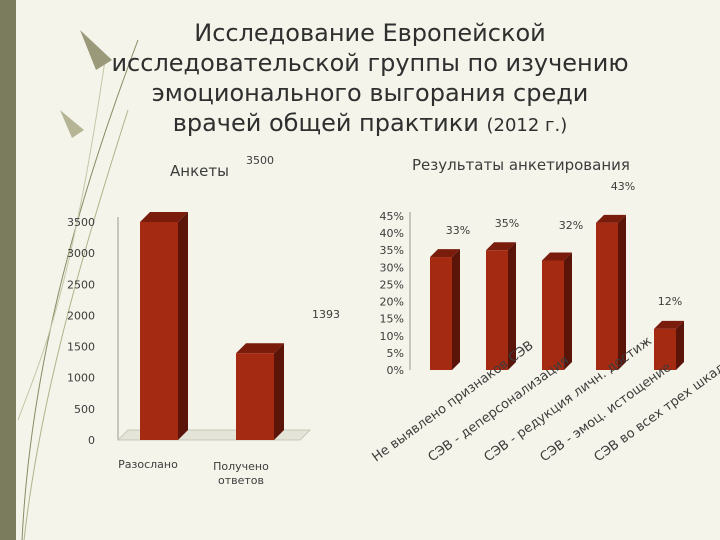 The height and width of the screenshot is (540, 720). Describe the element at coordinates (326, 314) in the screenshot. I see `chart1-data-label: 1393` at that location.